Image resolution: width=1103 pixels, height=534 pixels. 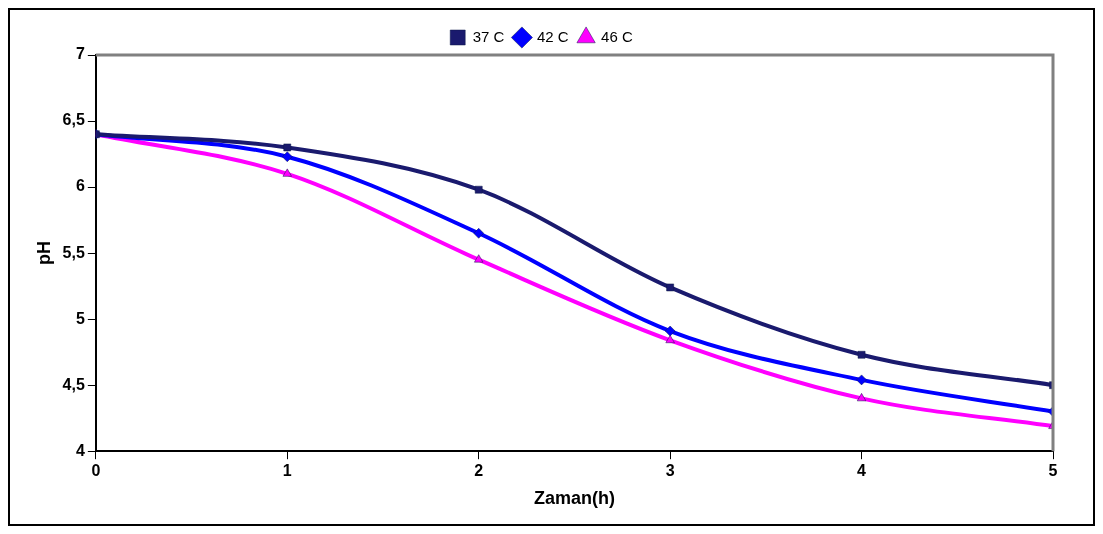 What do you see at coordinates (80, 186) in the screenshot?
I see `y-tick-label: 6` at bounding box center [80, 186].